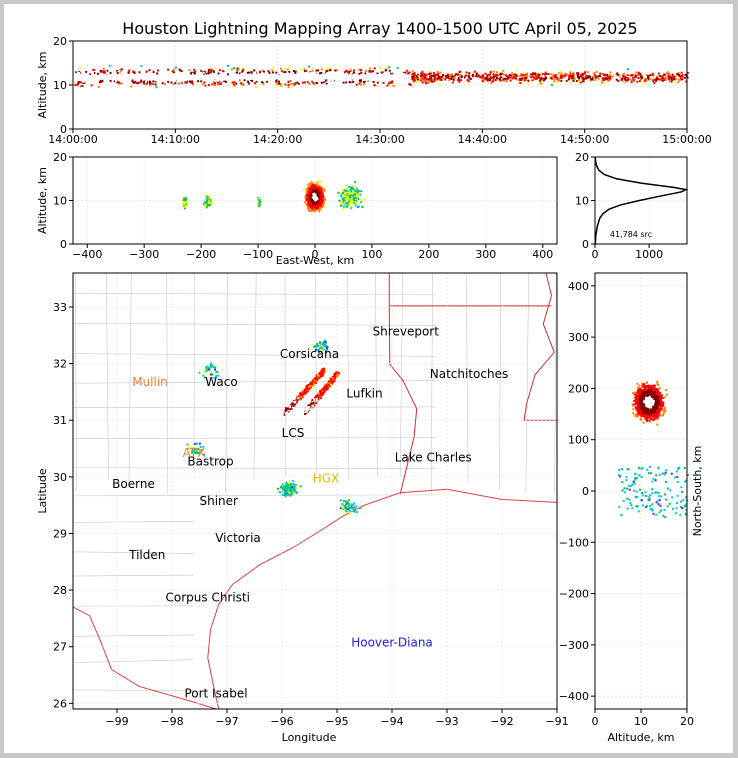 Image resolution: width=738 pixels, height=758 pixels. What do you see at coordinates (428, 254) in the screenshot?
I see `x-tick-label: 200` at bounding box center [428, 254].